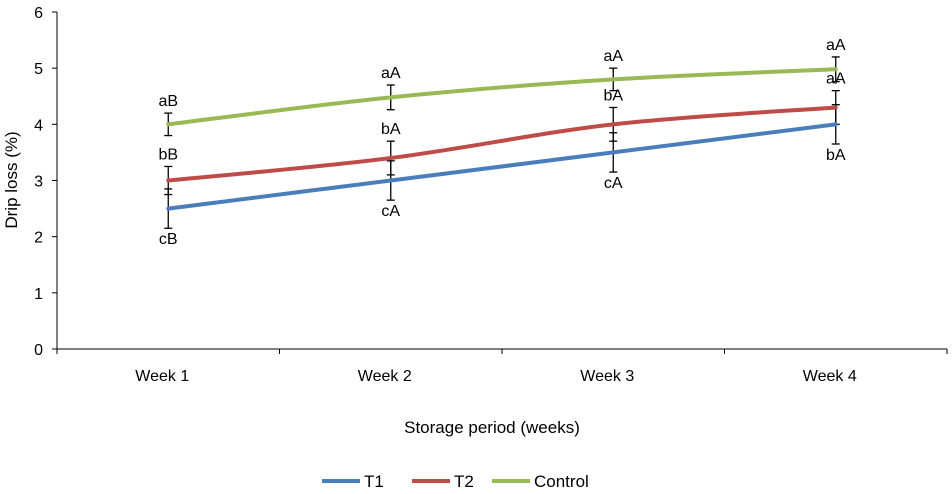  I want to click on y-tick-label: 3, so click(38, 182).